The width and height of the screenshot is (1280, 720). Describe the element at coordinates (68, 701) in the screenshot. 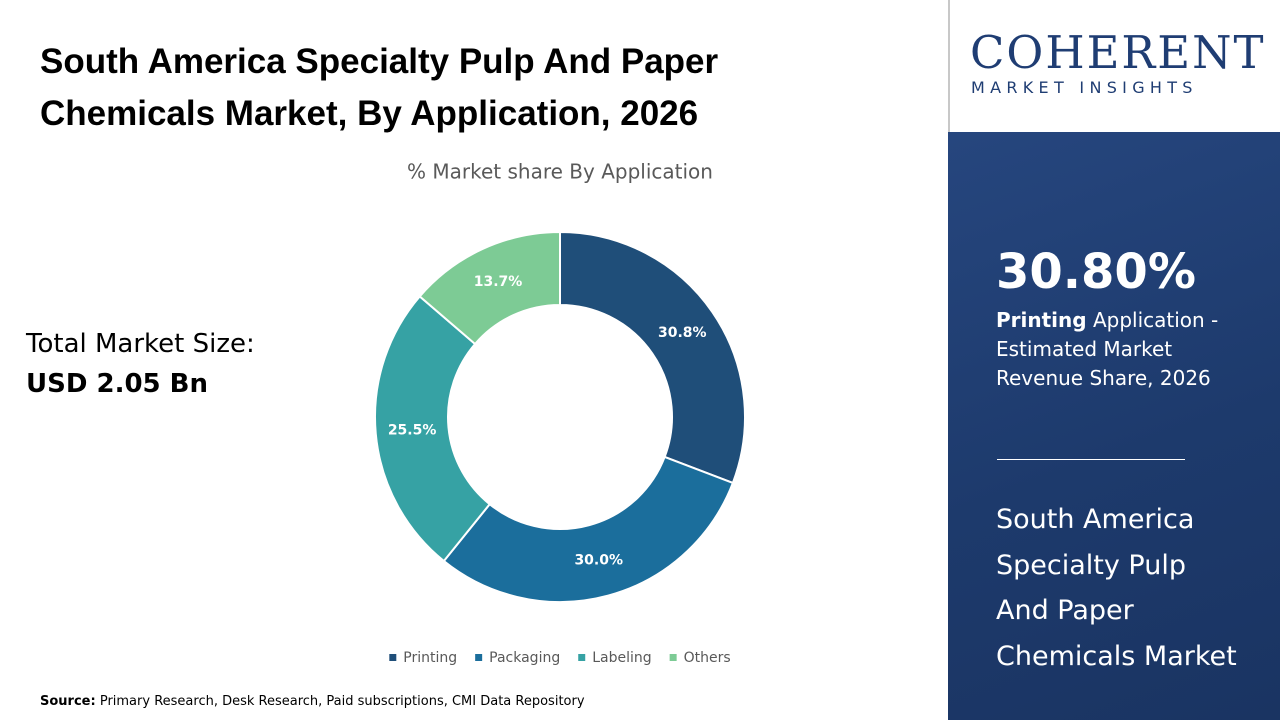

I see `source-label: Source:` at that location.